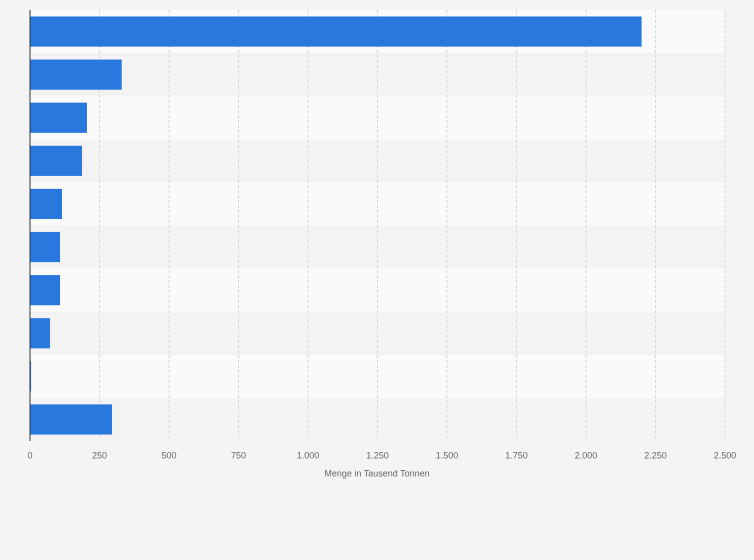  Describe the element at coordinates (725, 455) in the screenshot. I see `x-tick-label: 2.500` at that location.